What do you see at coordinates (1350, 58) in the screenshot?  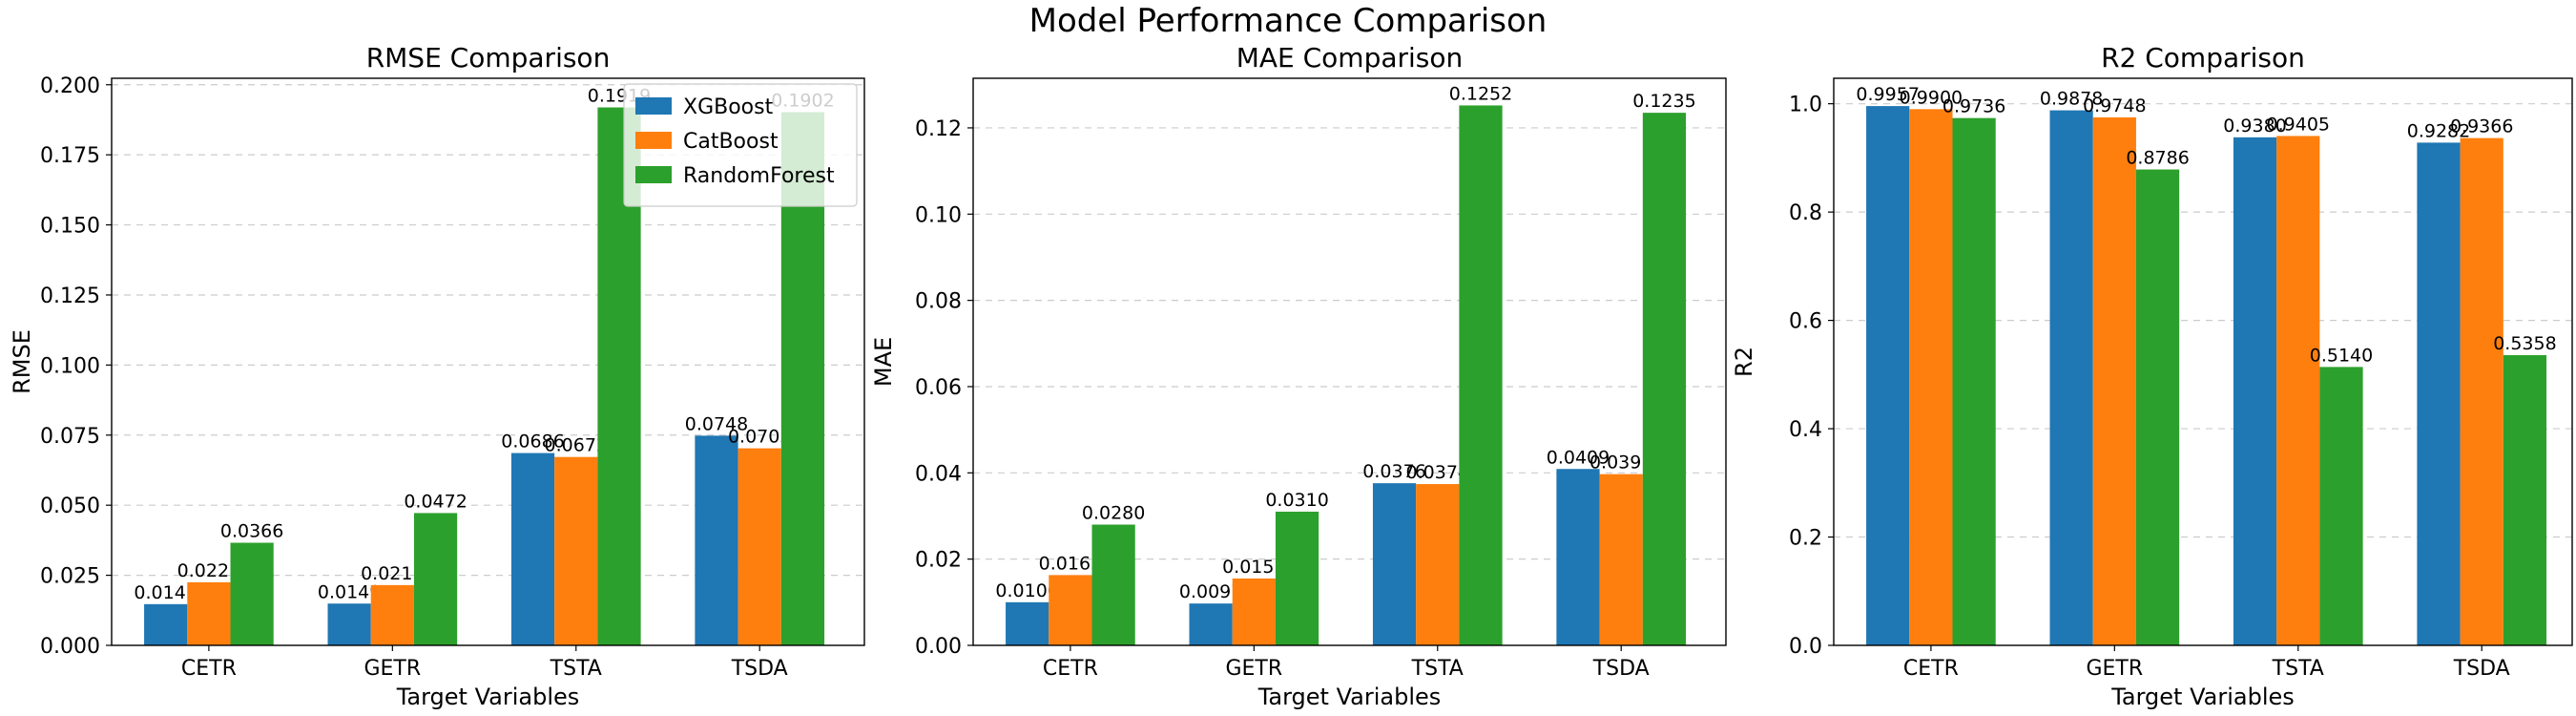 I see `panel2-title: MAE Comparison` at bounding box center [1350, 58].